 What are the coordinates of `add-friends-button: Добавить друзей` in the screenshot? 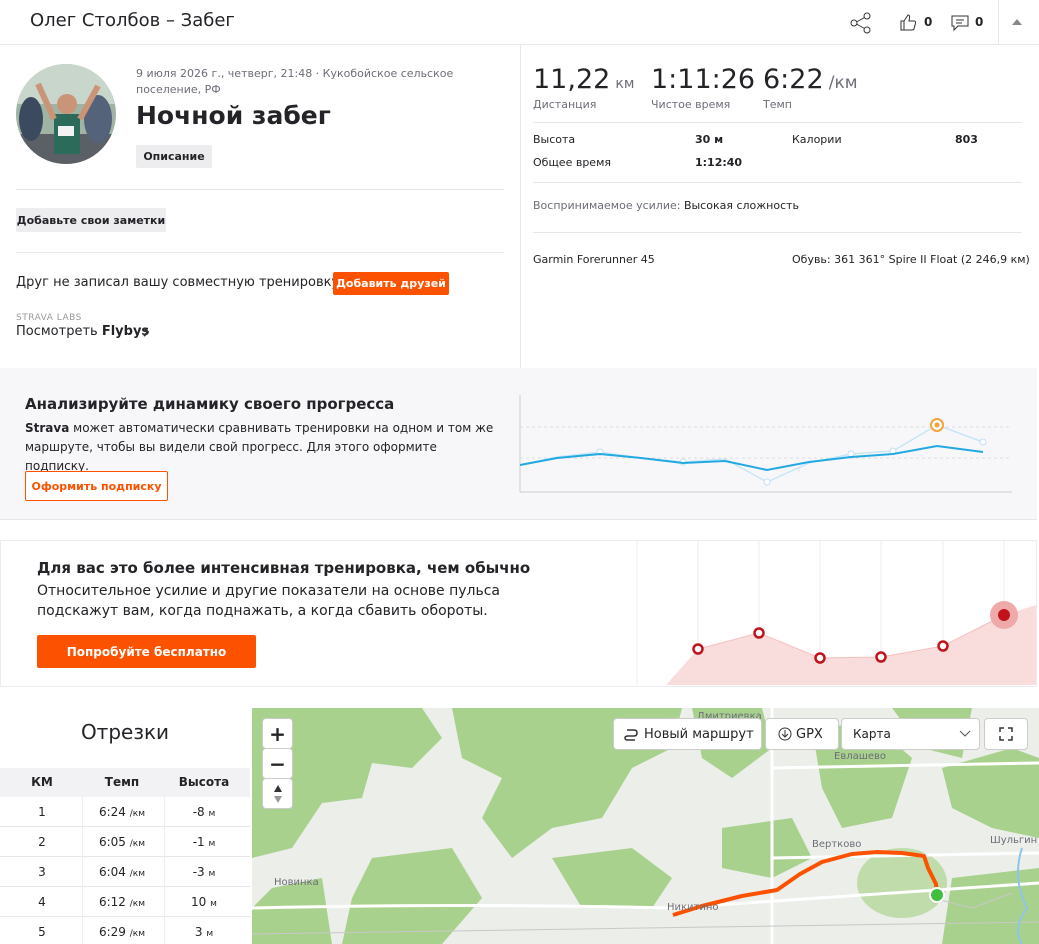 It's located at (391, 283).